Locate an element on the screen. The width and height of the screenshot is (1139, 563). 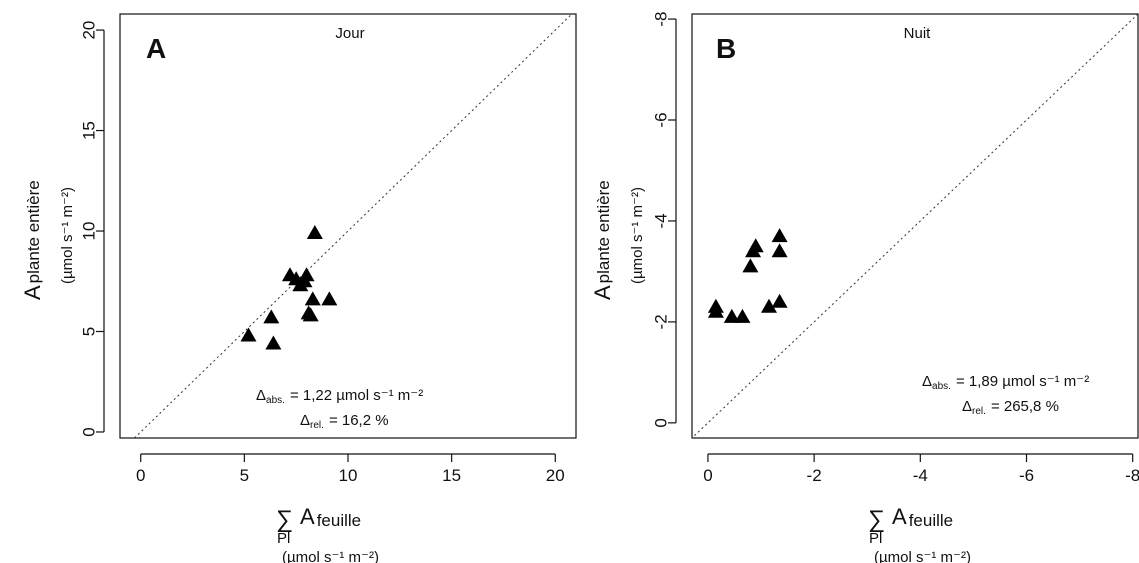
annotation-a: Δabs. = 1,22 µmol s⁻¹ m⁻² Δrel. = 16,2 % is located at coordinates (339, 409).